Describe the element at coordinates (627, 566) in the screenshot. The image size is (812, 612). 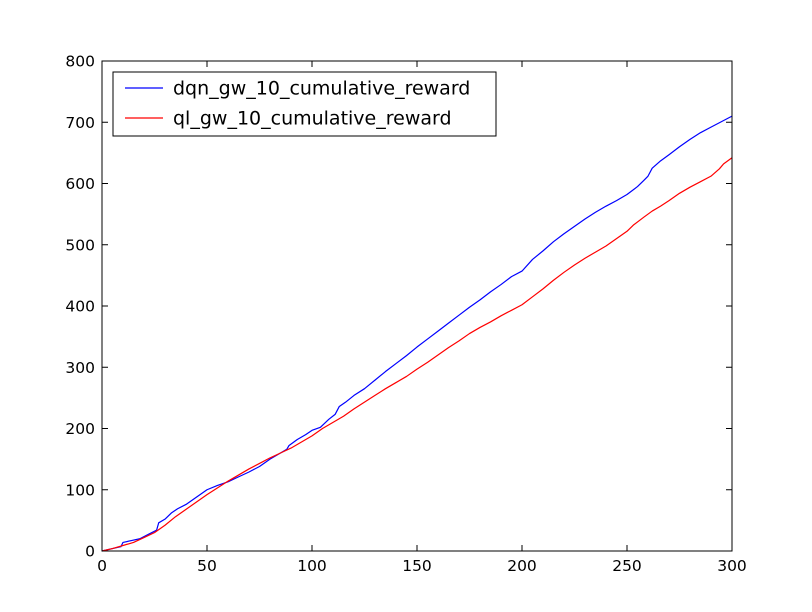
I see `x-tick-label: 250` at that location.